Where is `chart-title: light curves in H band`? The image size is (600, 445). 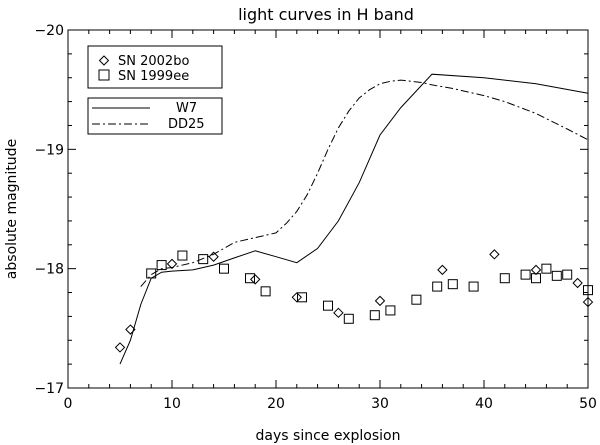 chart-title: light curves in H band is located at coordinates (326, 14).